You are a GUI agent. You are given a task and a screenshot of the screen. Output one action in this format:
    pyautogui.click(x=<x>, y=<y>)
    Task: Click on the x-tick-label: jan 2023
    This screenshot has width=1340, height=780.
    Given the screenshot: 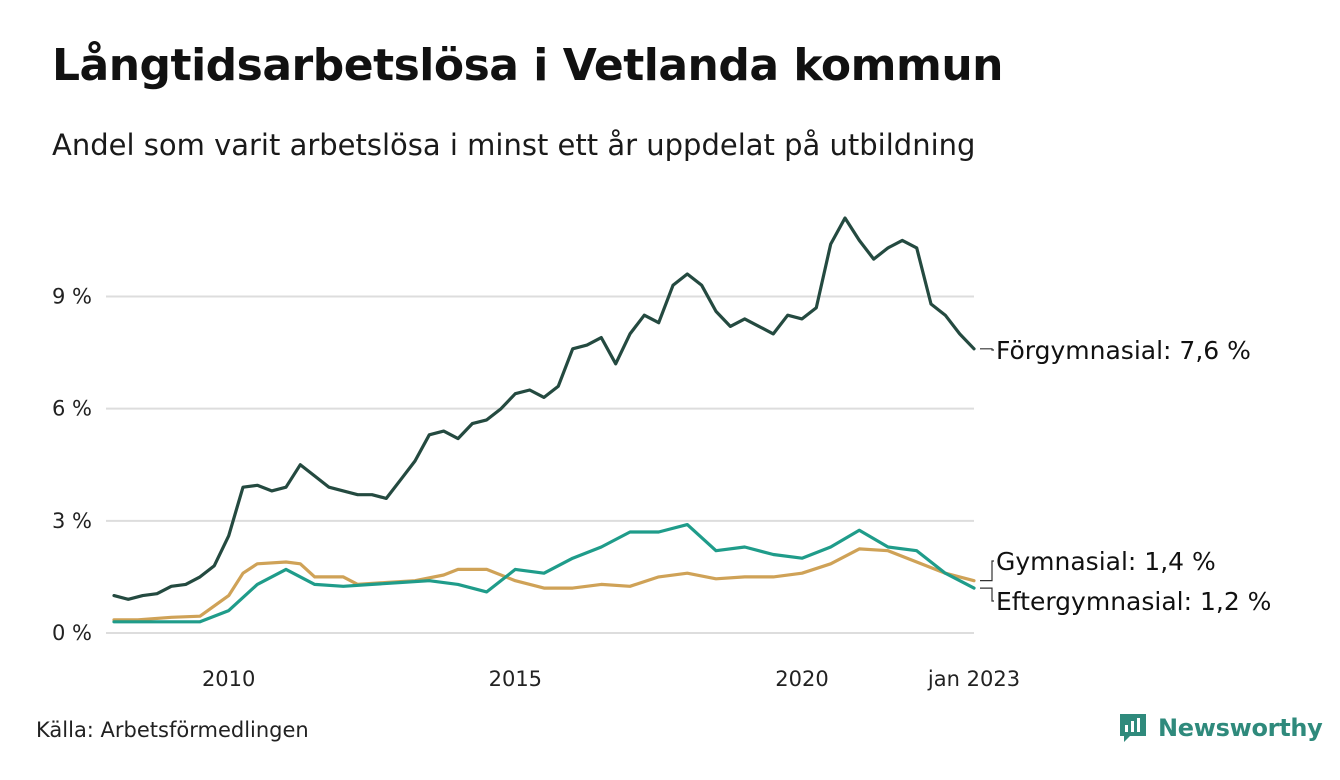 What is the action you would take?
    pyautogui.click(x=973, y=679)
    